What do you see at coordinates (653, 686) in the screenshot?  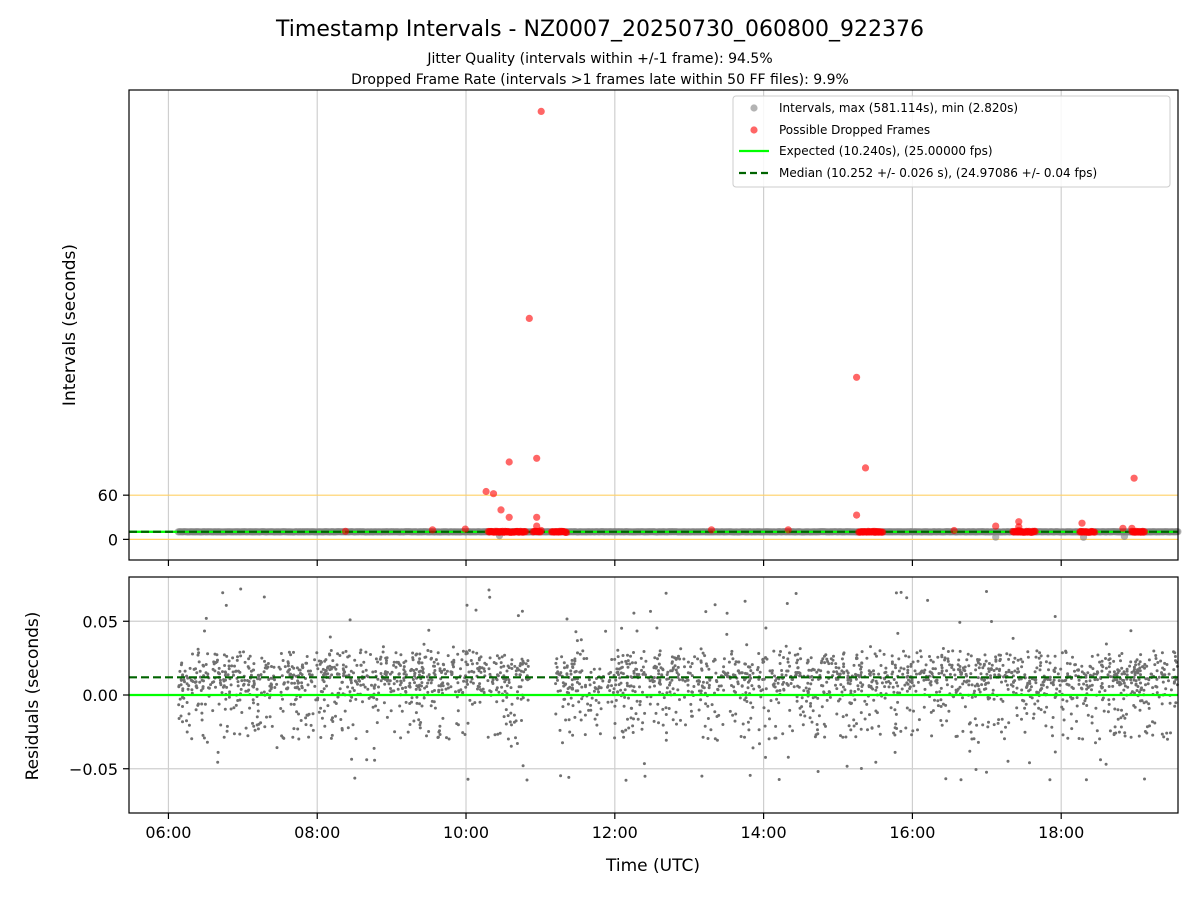 I see `residuals-reference-lines` at bounding box center [653, 686].